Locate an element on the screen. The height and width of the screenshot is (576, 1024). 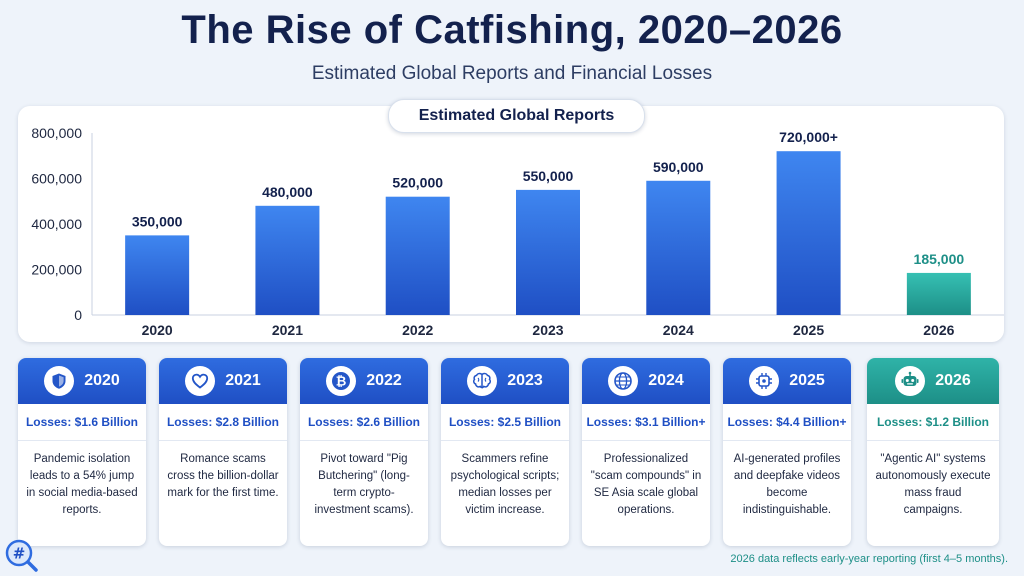
card-year: 2022 is located at coordinates (384, 380).